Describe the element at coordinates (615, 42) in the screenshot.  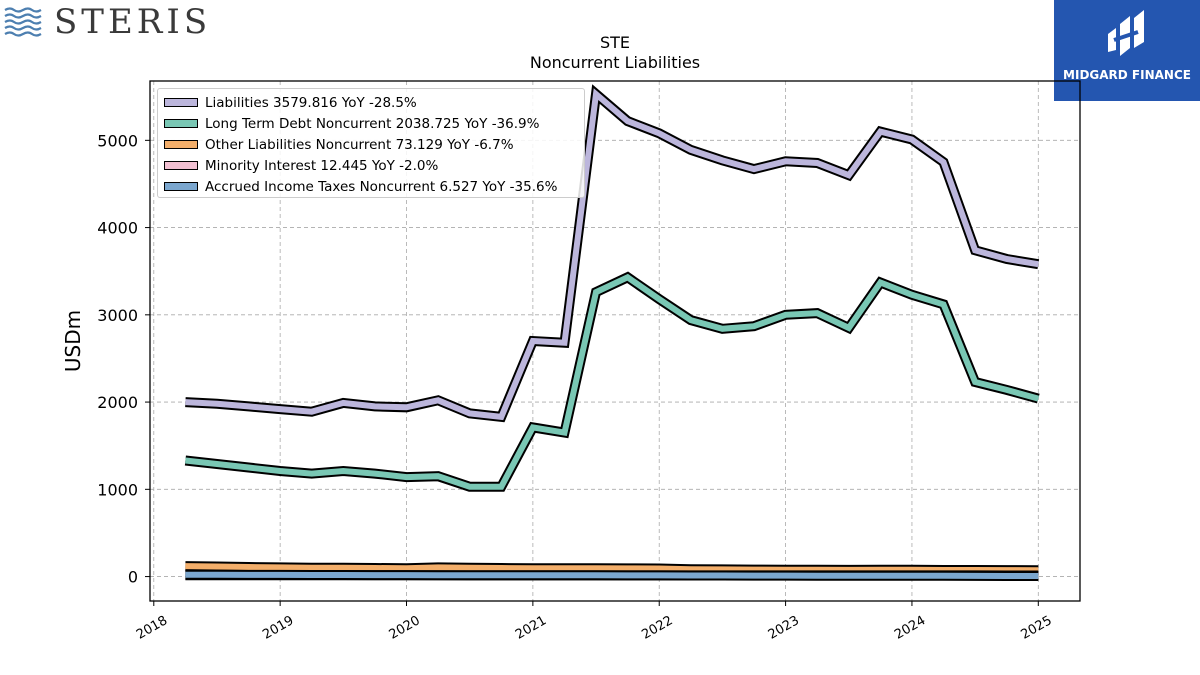
I see `chart-title: STE` at that location.